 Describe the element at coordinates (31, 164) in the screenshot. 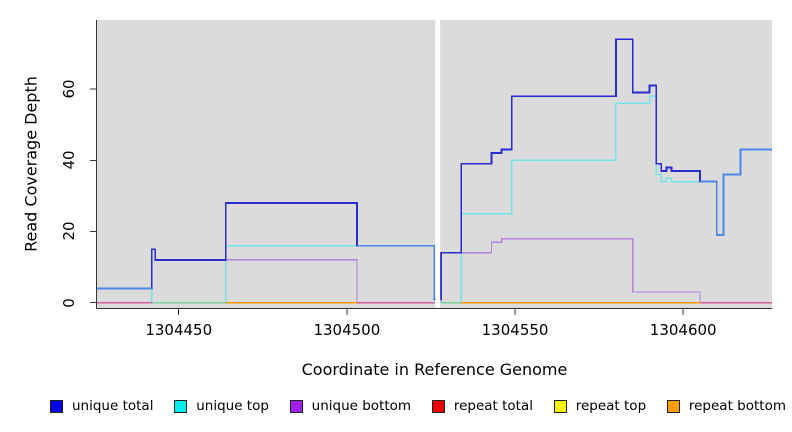

I see `y-axis-title: Read Coverage Depth` at that location.